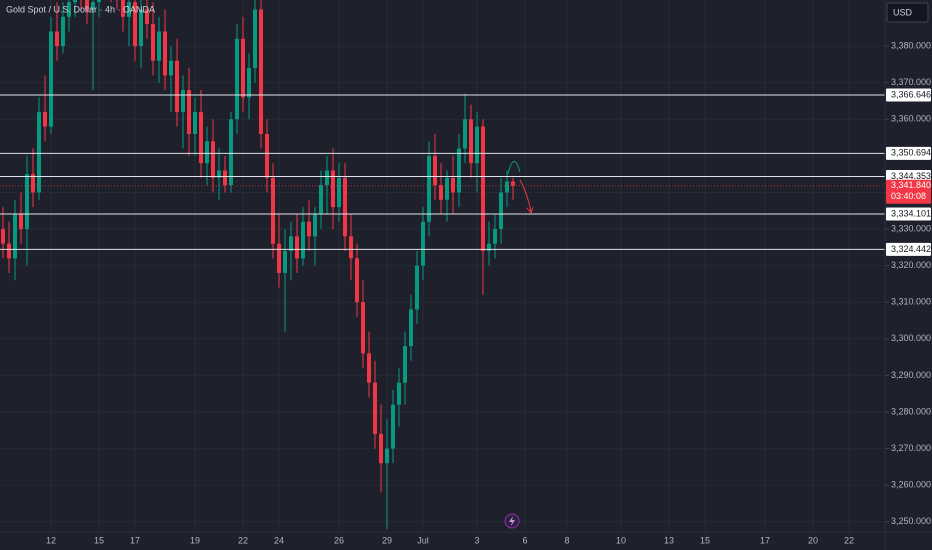 This screenshot has height=550, width=932. I want to click on level-label: 3,334.101, so click(911, 213).